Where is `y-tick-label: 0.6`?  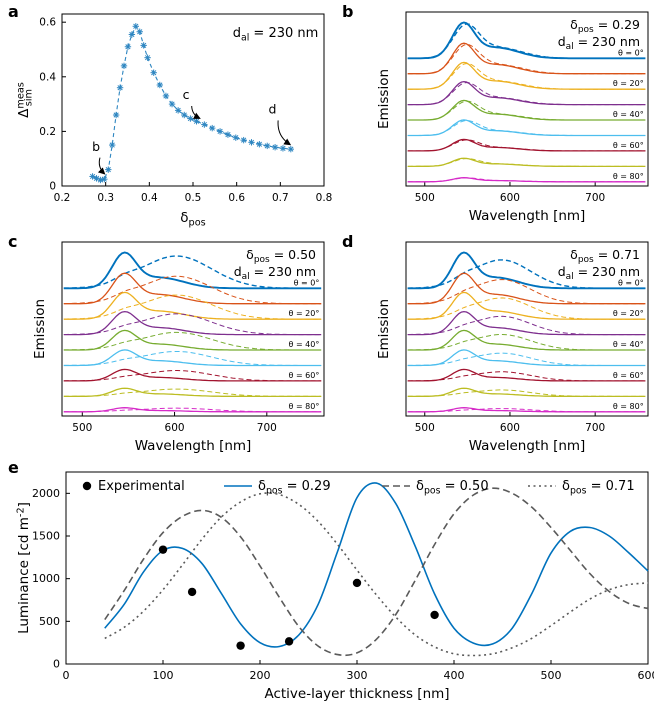 y-tick-label: 0.6 is located at coordinates (47, 23).